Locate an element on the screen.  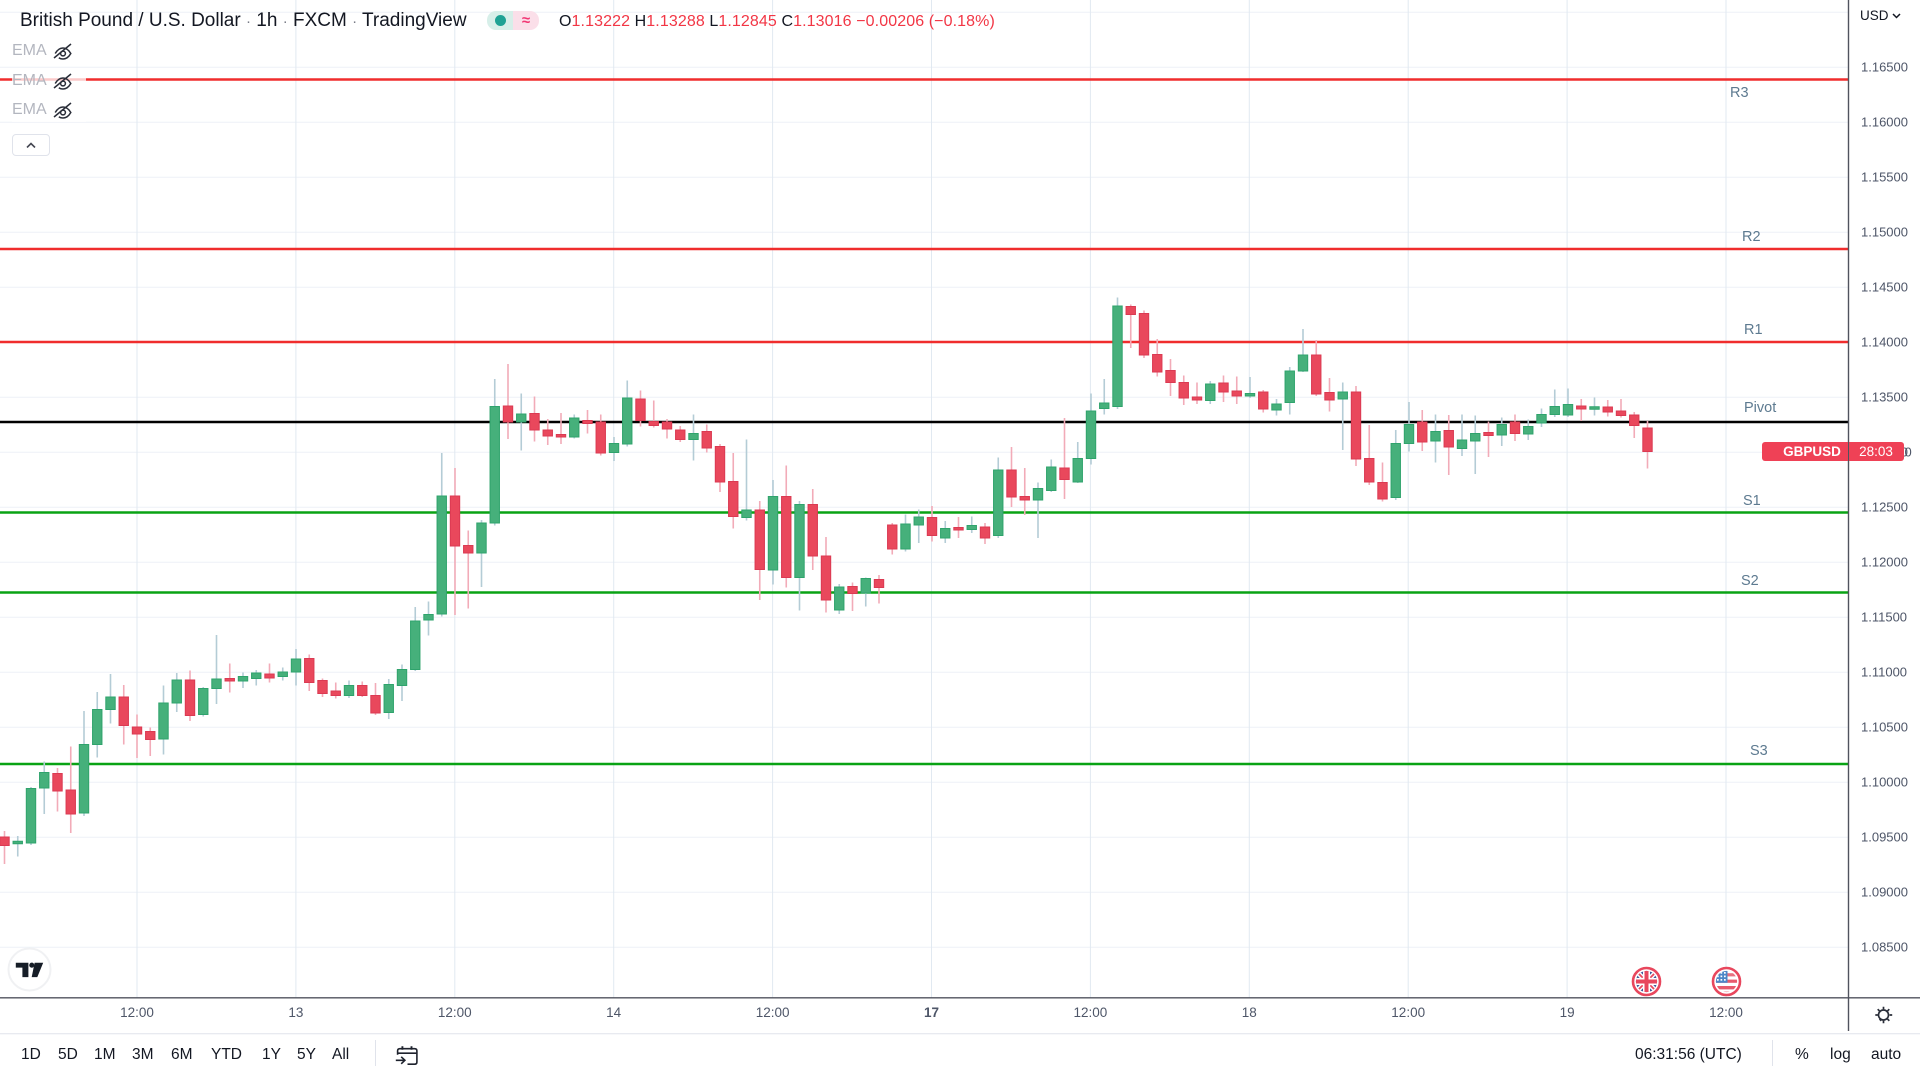
svg-text: 1.16500 is located at coordinates (1884, 67).